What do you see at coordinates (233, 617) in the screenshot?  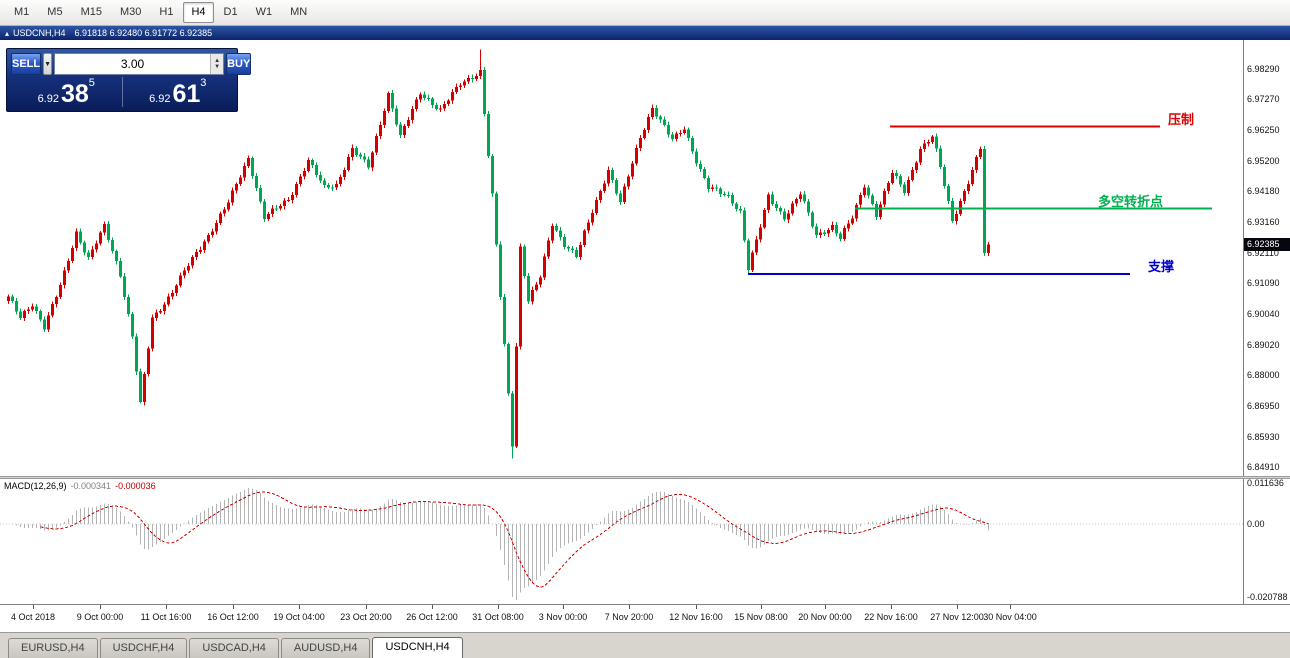 I see `time-axis-label: 16 Oct 12:00` at bounding box center [233, 617].